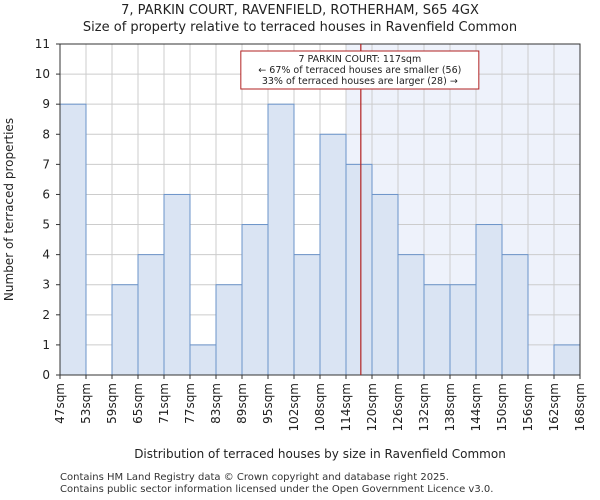  Describe the element at coordinates (528, 407) in the screenshot. I see `x-tick-label: 156sqm` at that location.